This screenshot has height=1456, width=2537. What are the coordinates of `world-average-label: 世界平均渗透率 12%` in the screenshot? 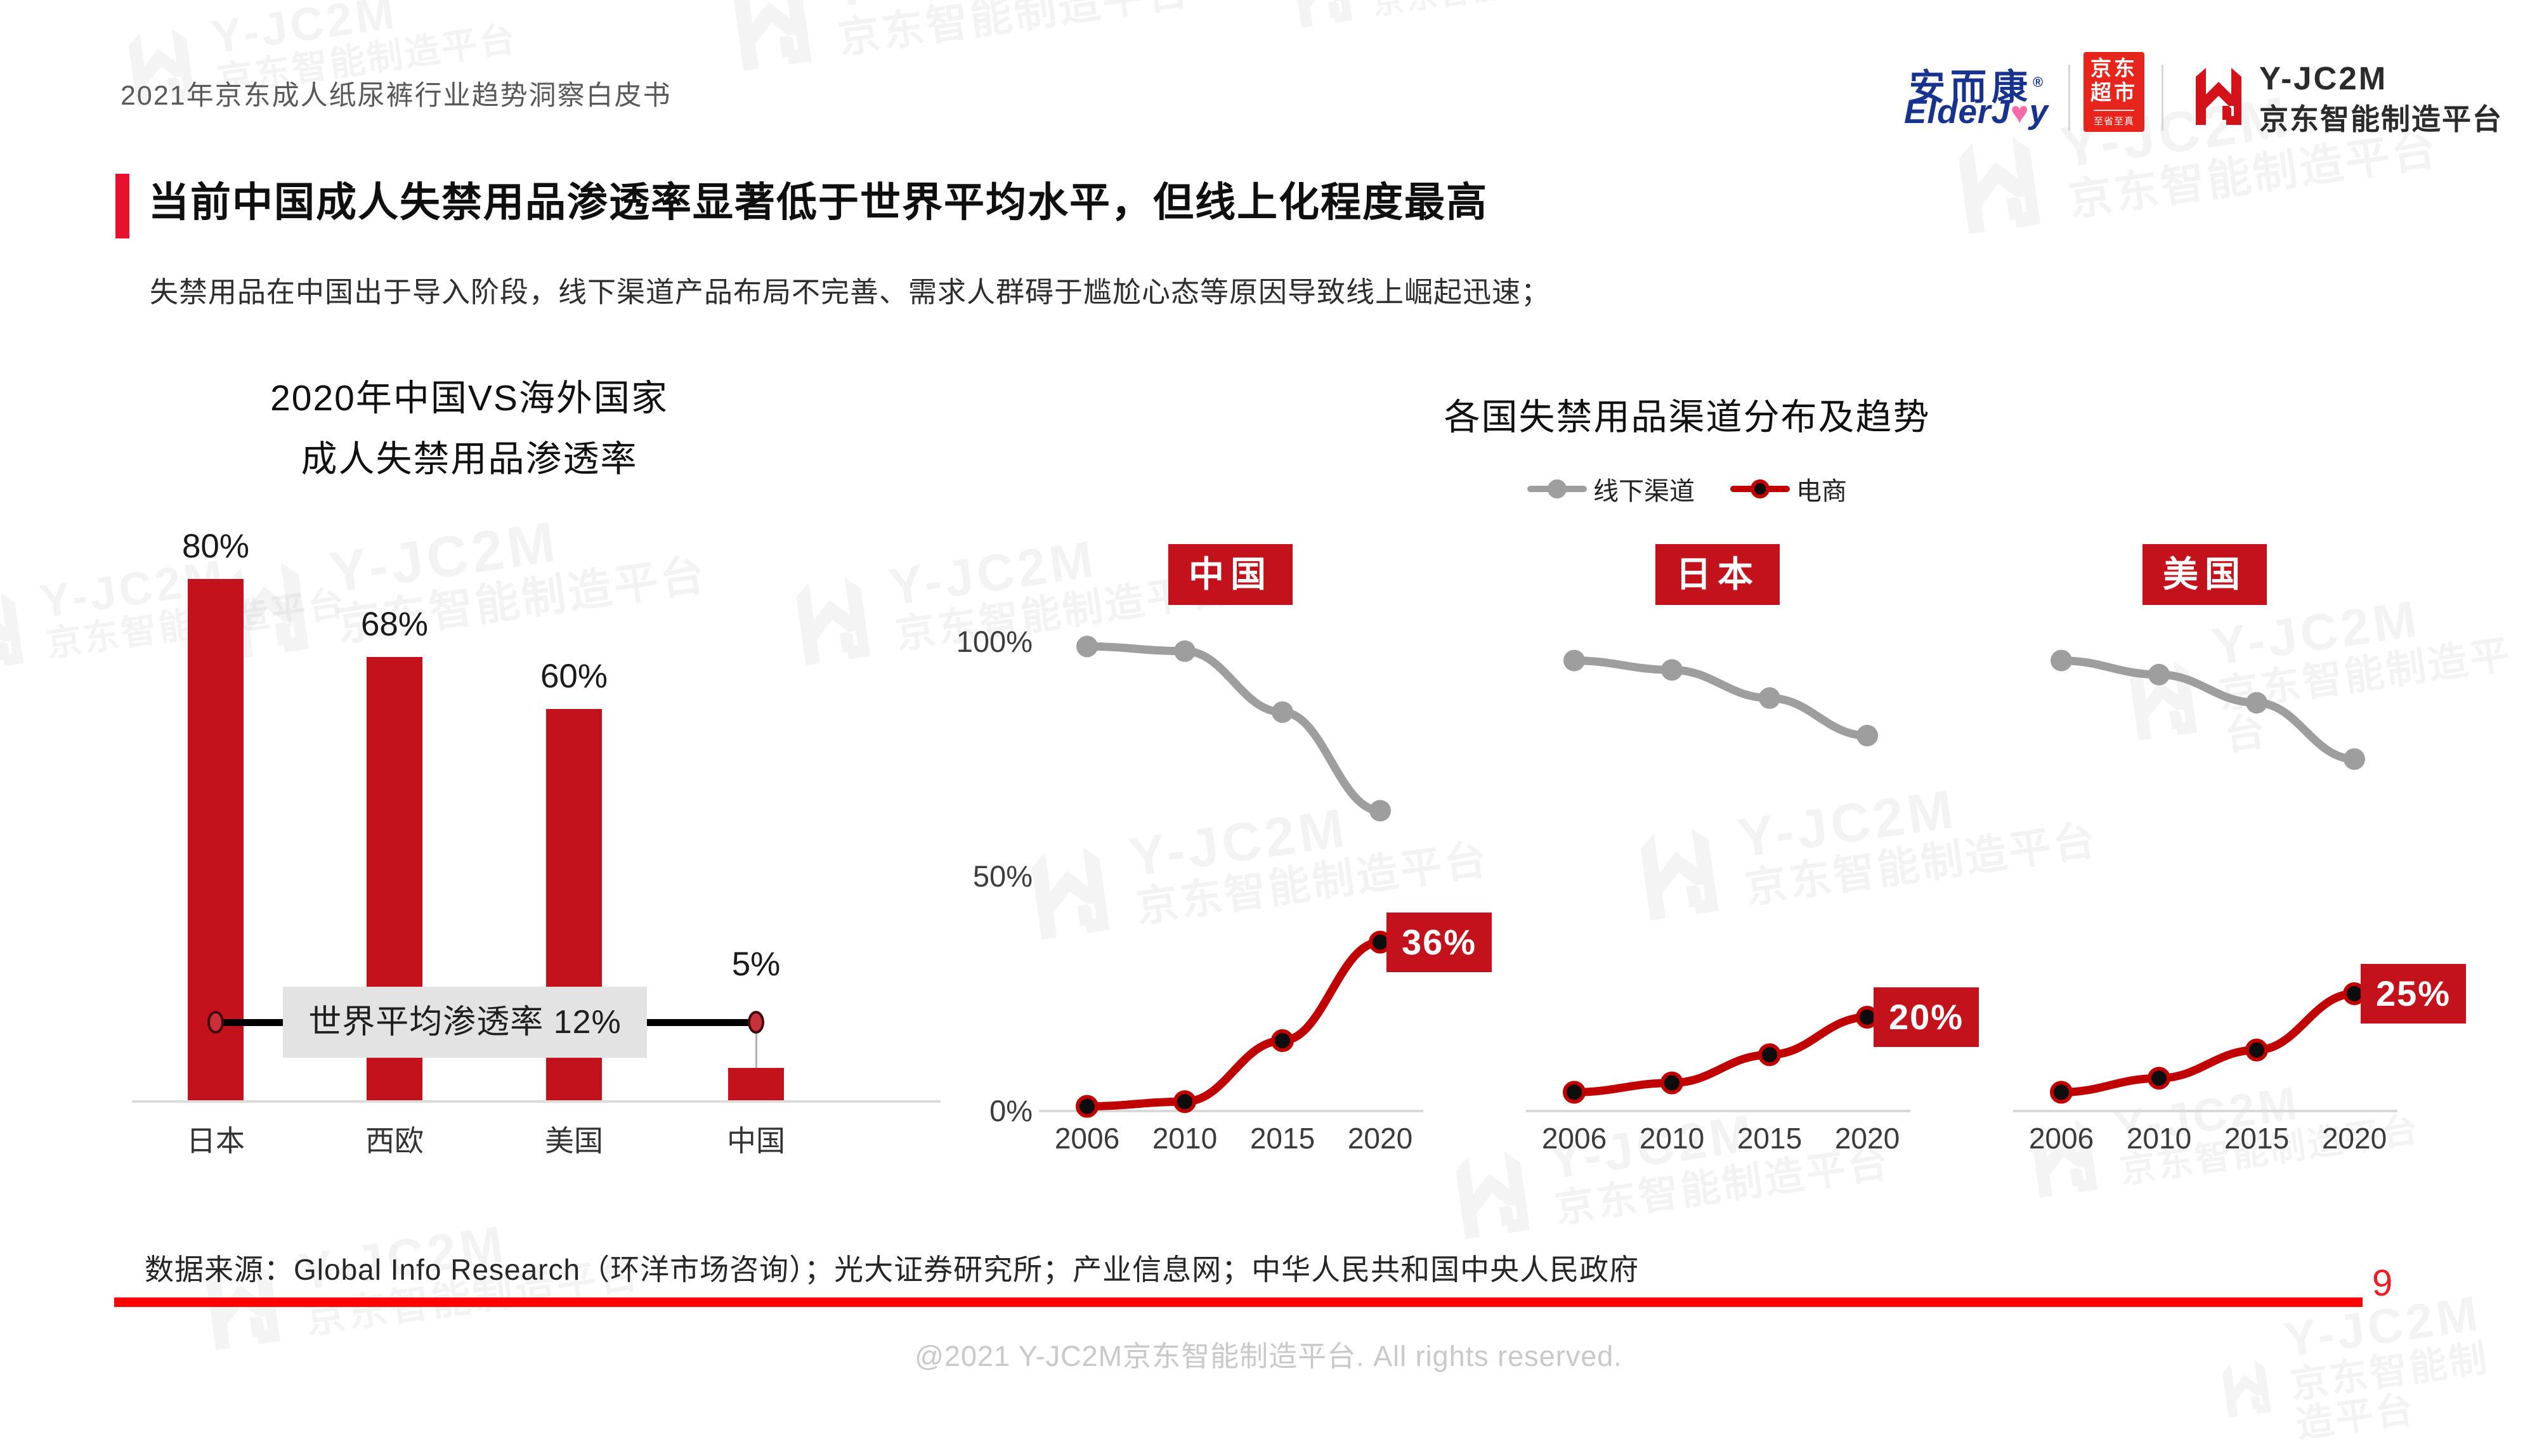 It's located at (465, 1022).